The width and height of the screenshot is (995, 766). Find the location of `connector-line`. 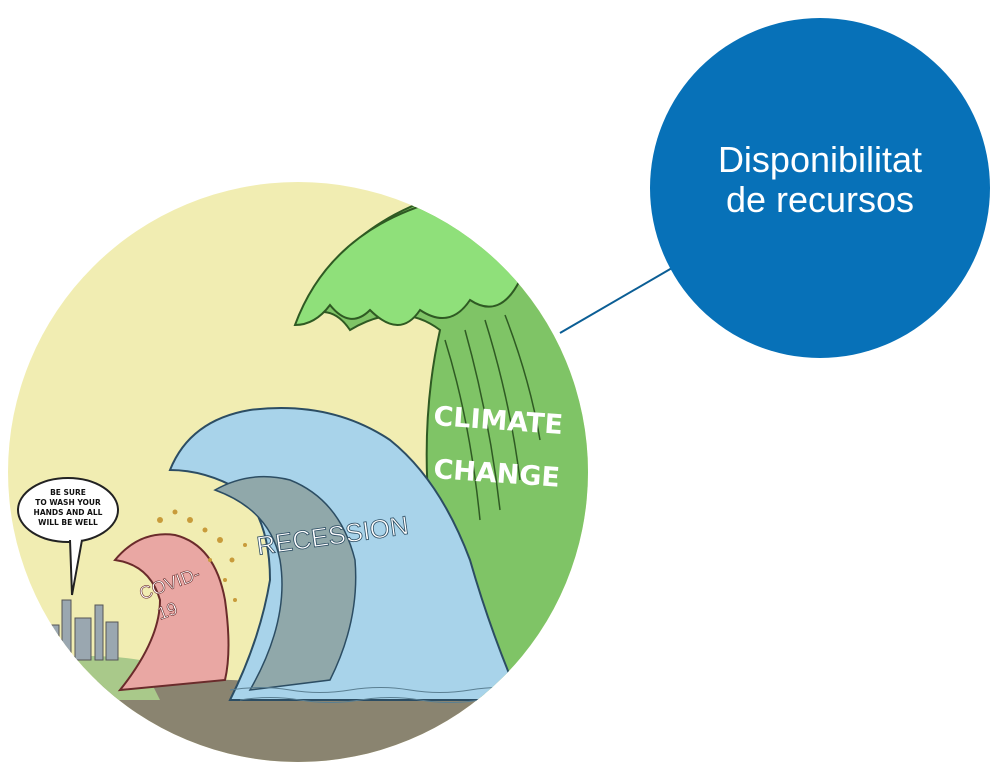

connector-line is located at coordinates (616, 300).